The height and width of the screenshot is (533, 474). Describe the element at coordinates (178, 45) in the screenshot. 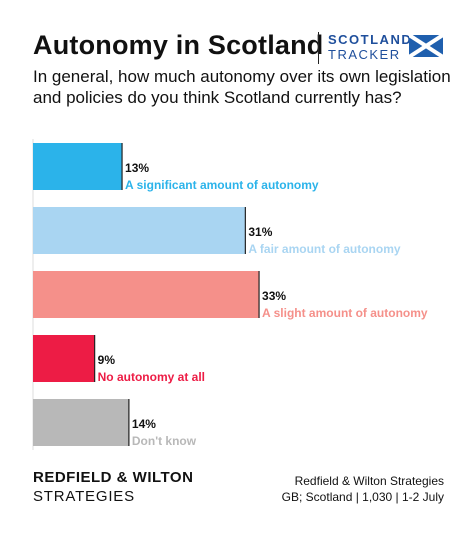

I see `page-title: Autonomy in Scotland` at that location.